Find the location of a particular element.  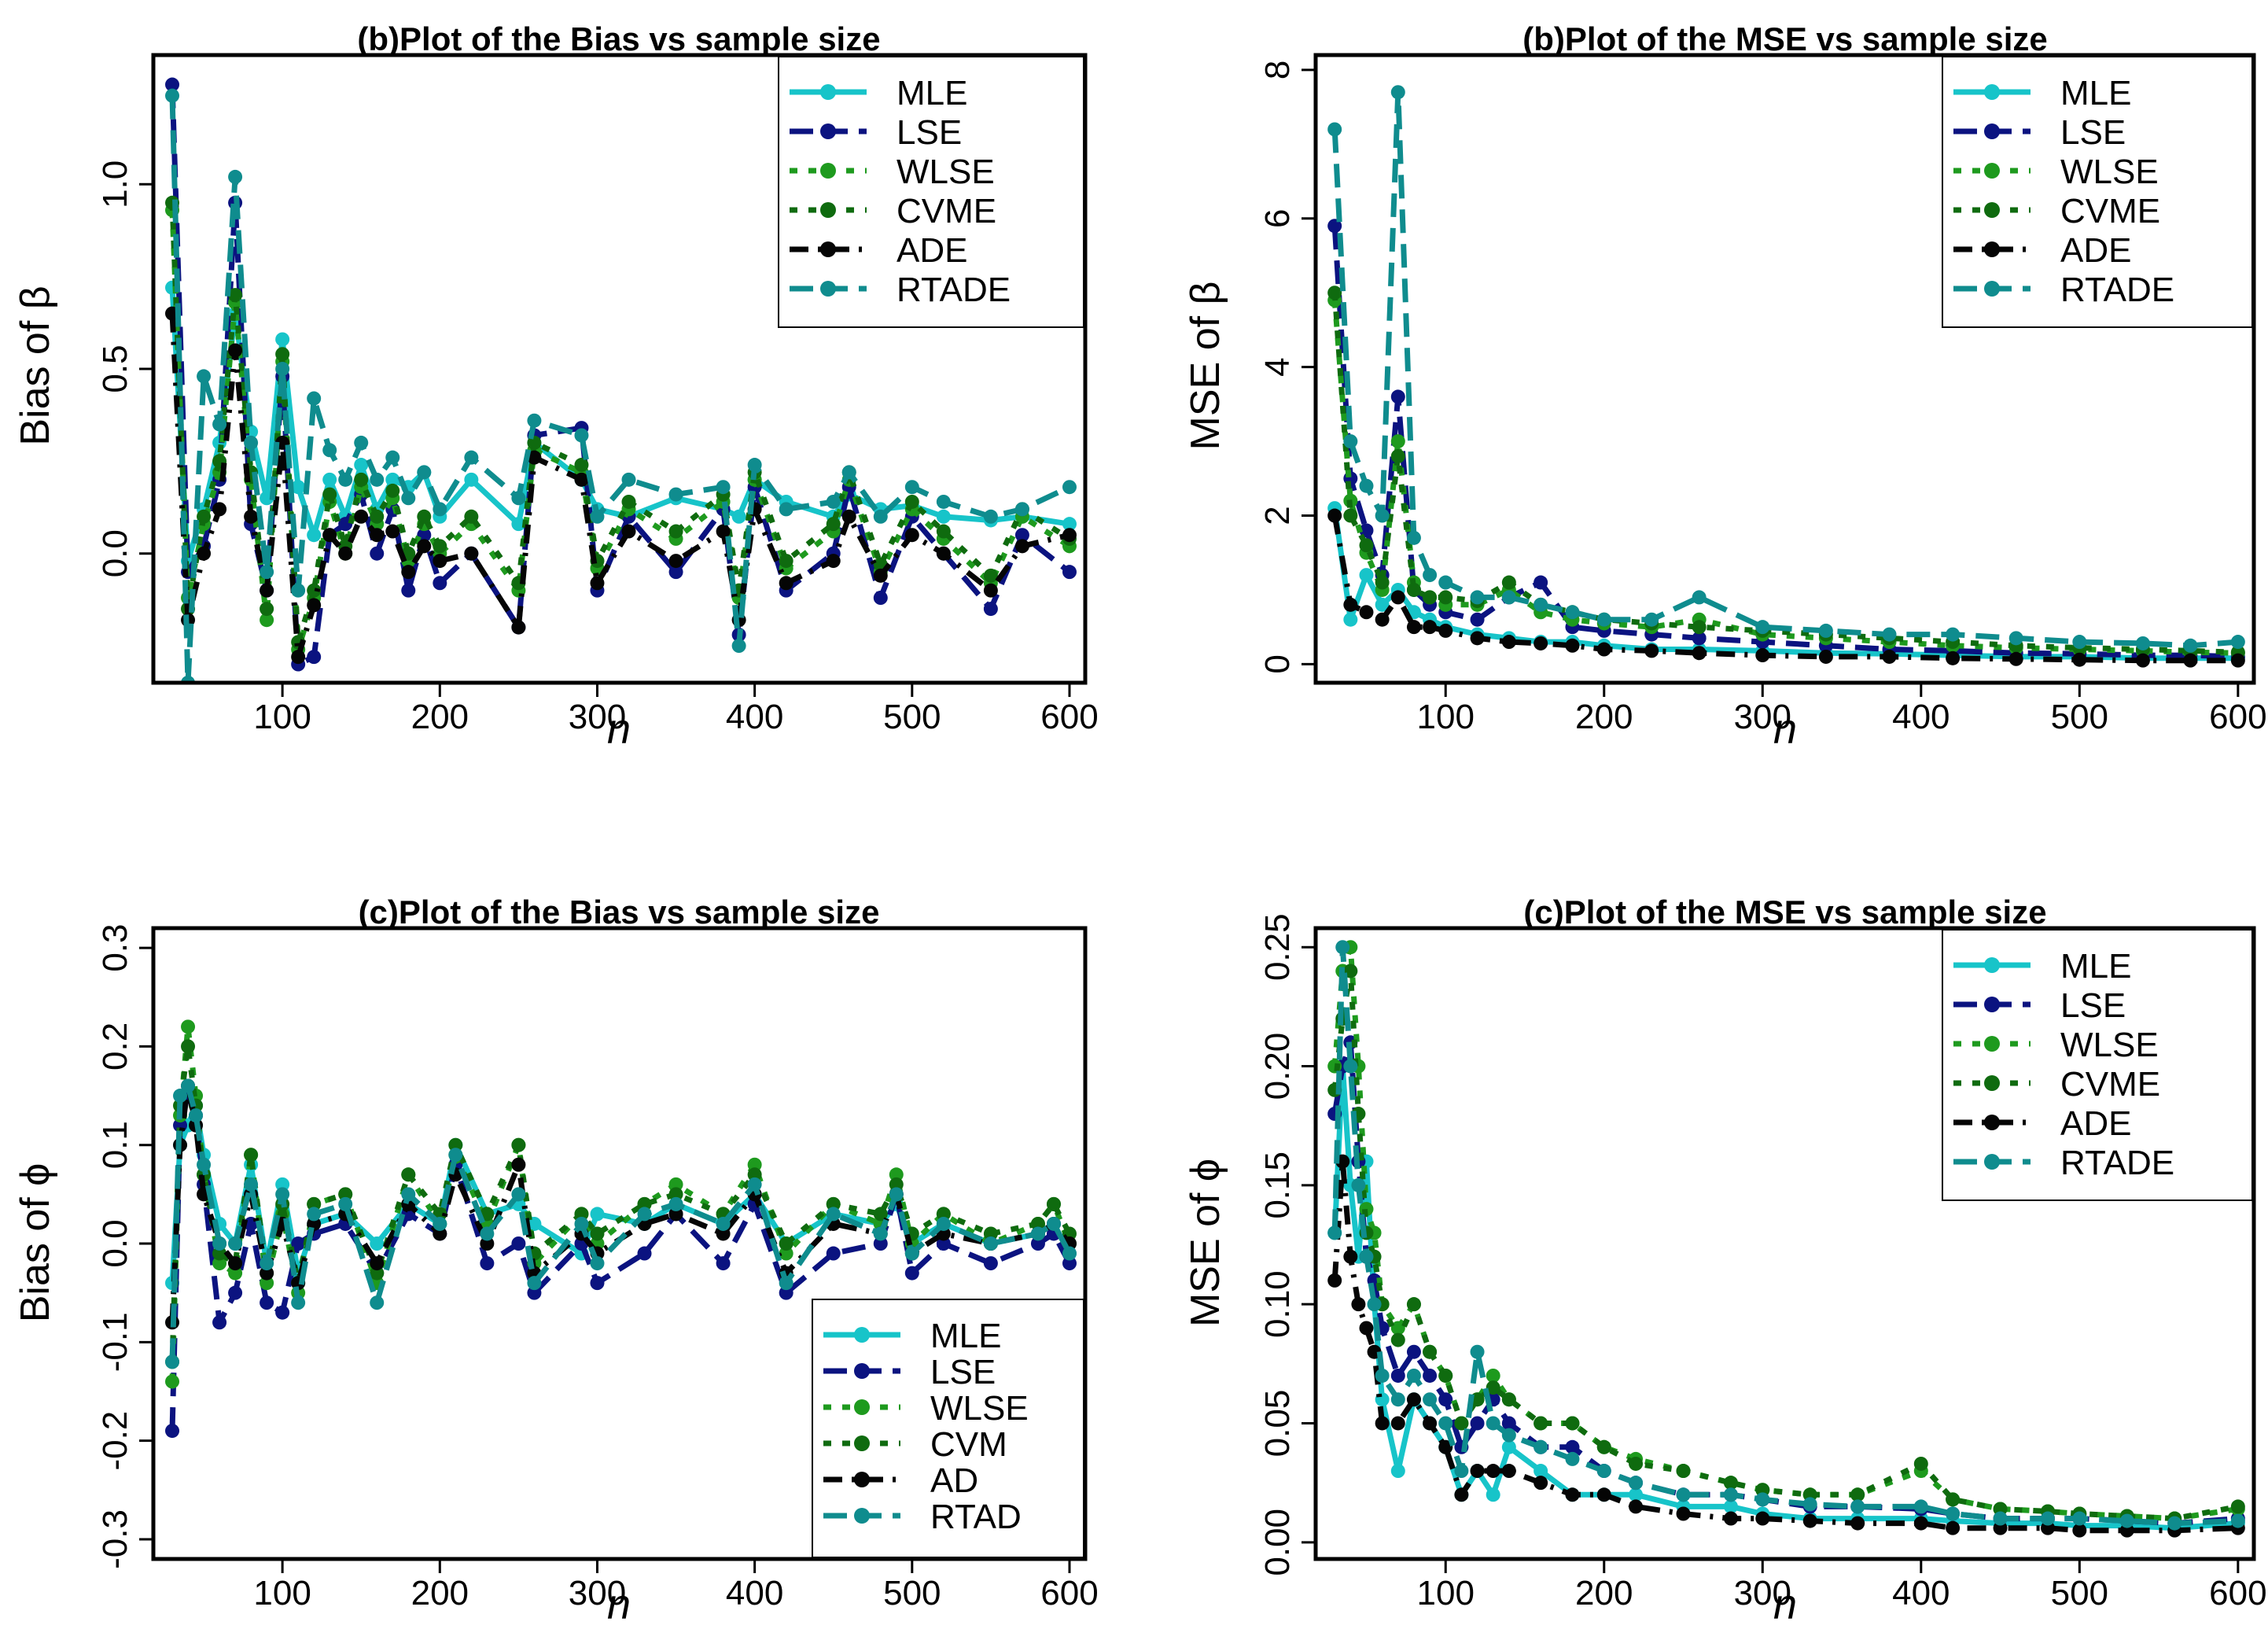

legend-label: RTAD is located at coordinates (976, 1517).